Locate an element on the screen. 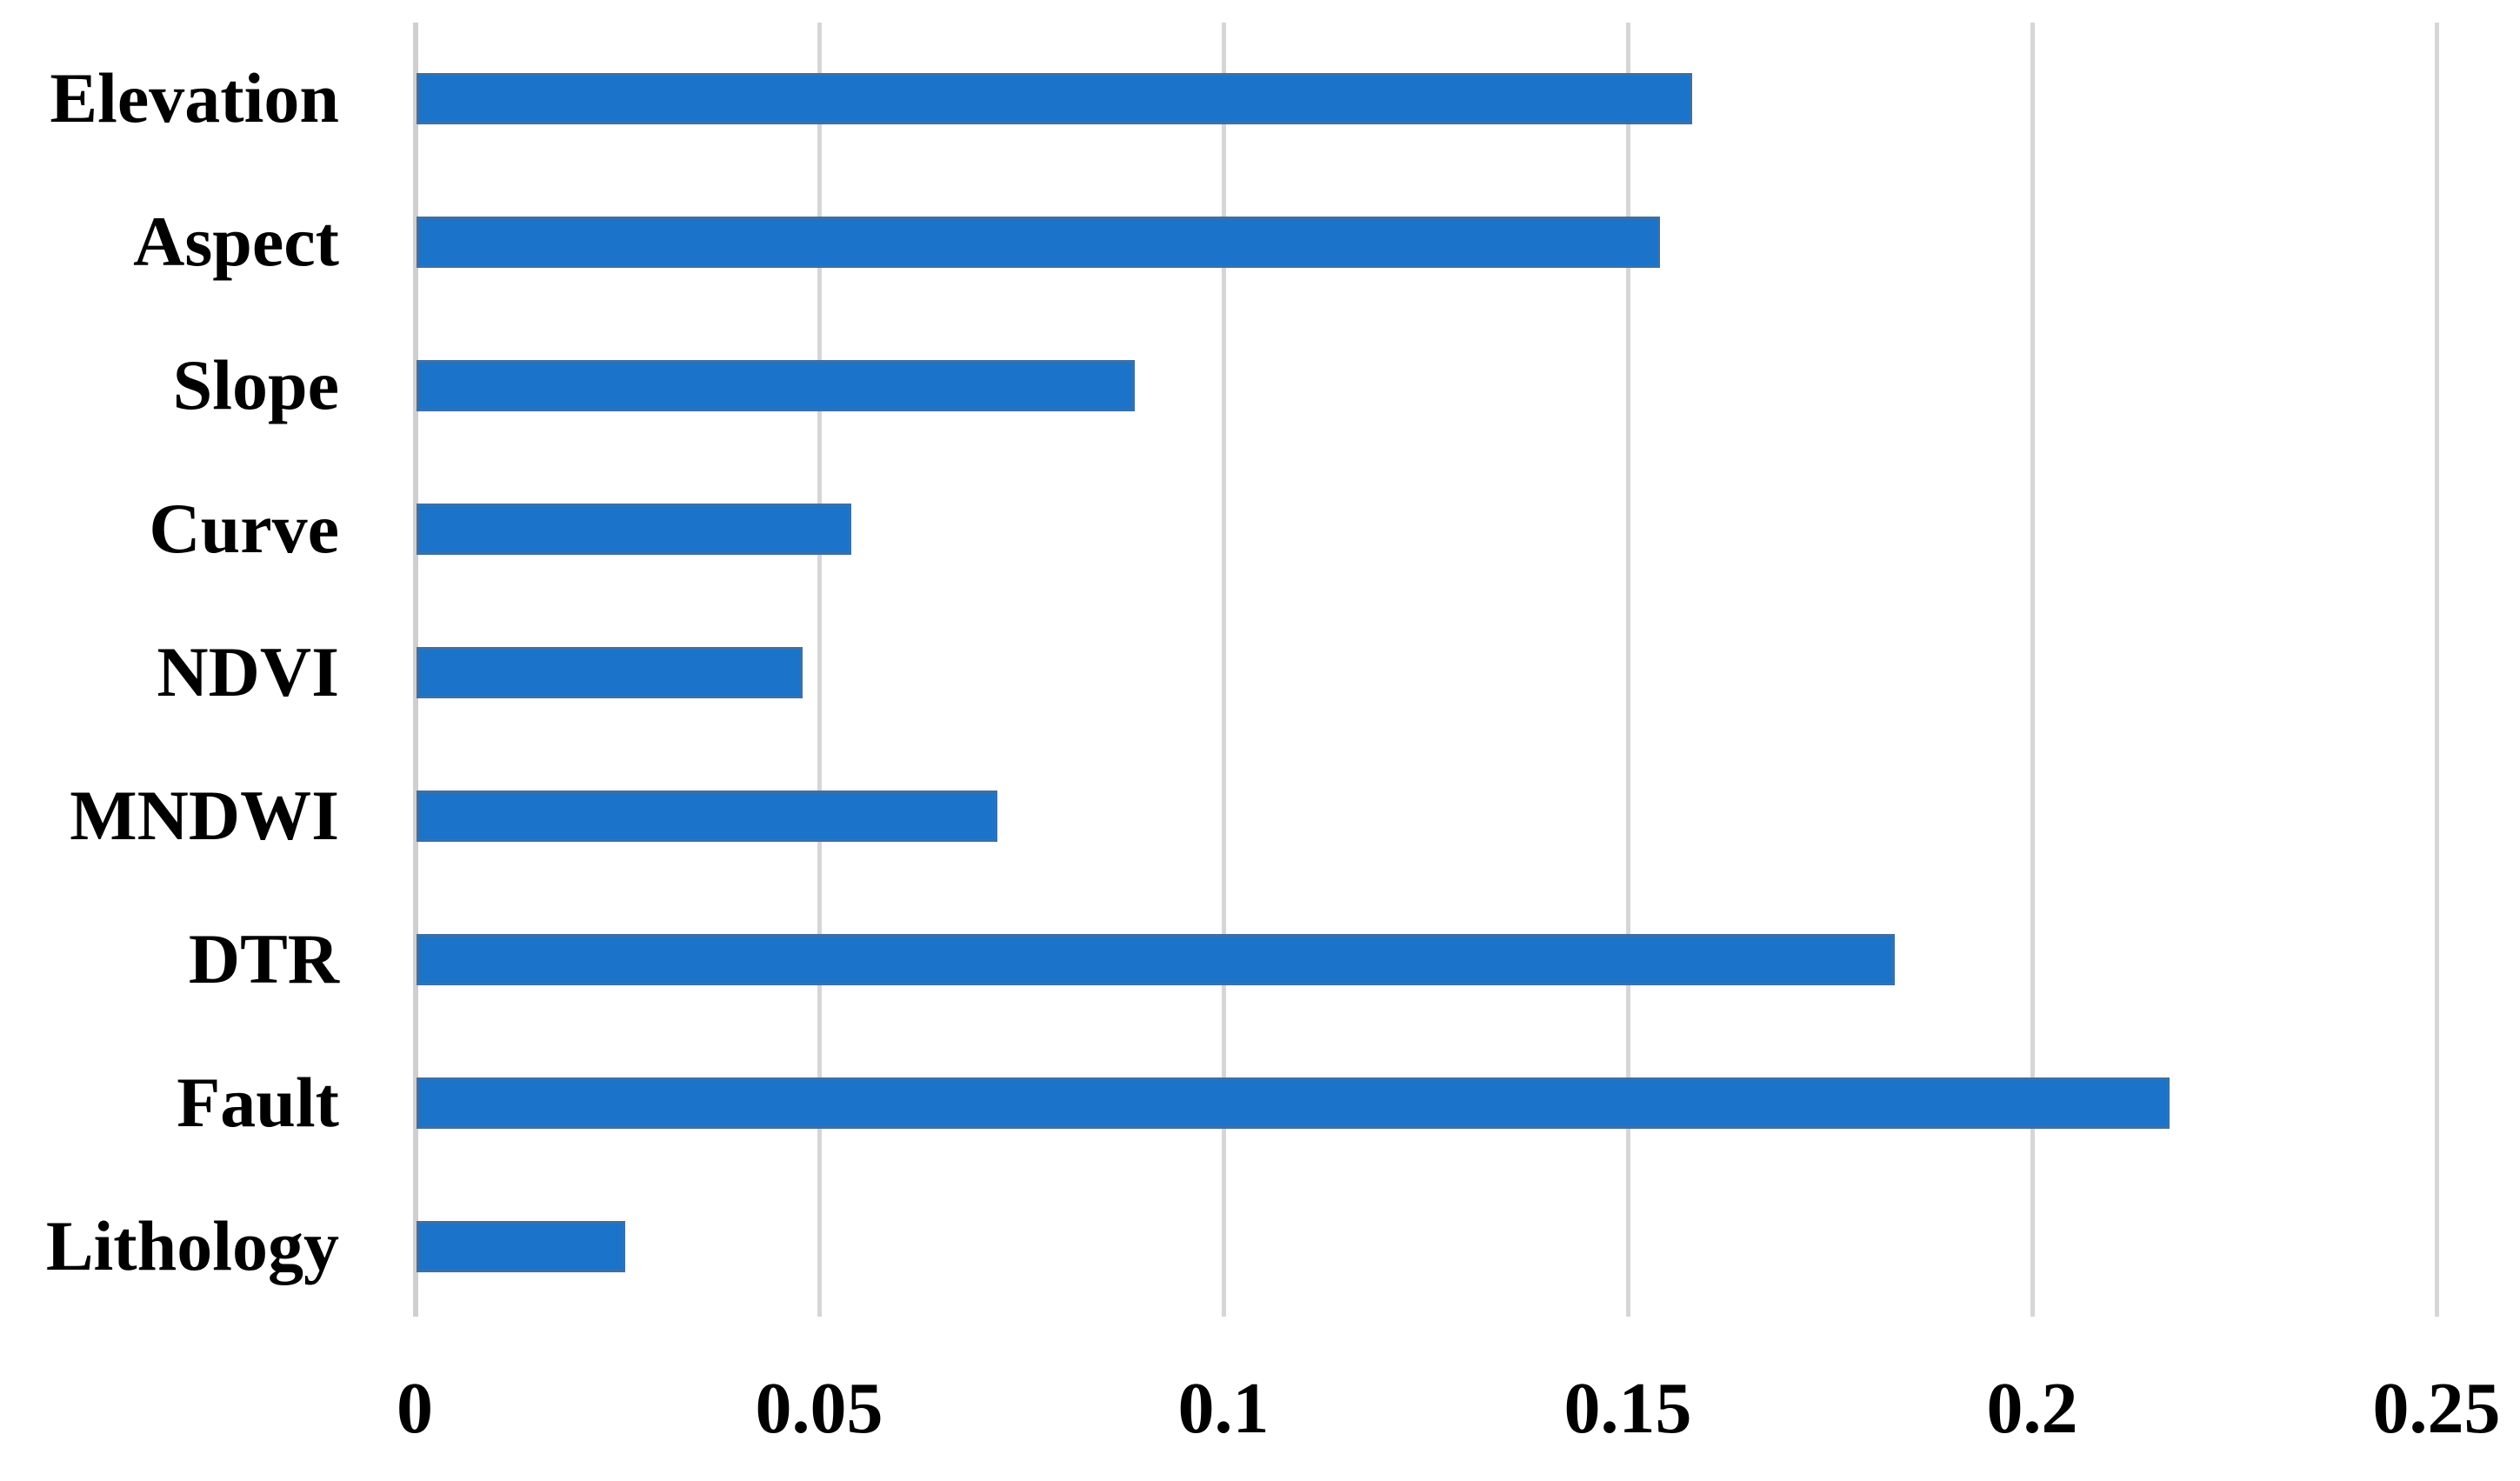  x-tick-label-0.25: 0.25 is located at coordinates (2436, 1408).